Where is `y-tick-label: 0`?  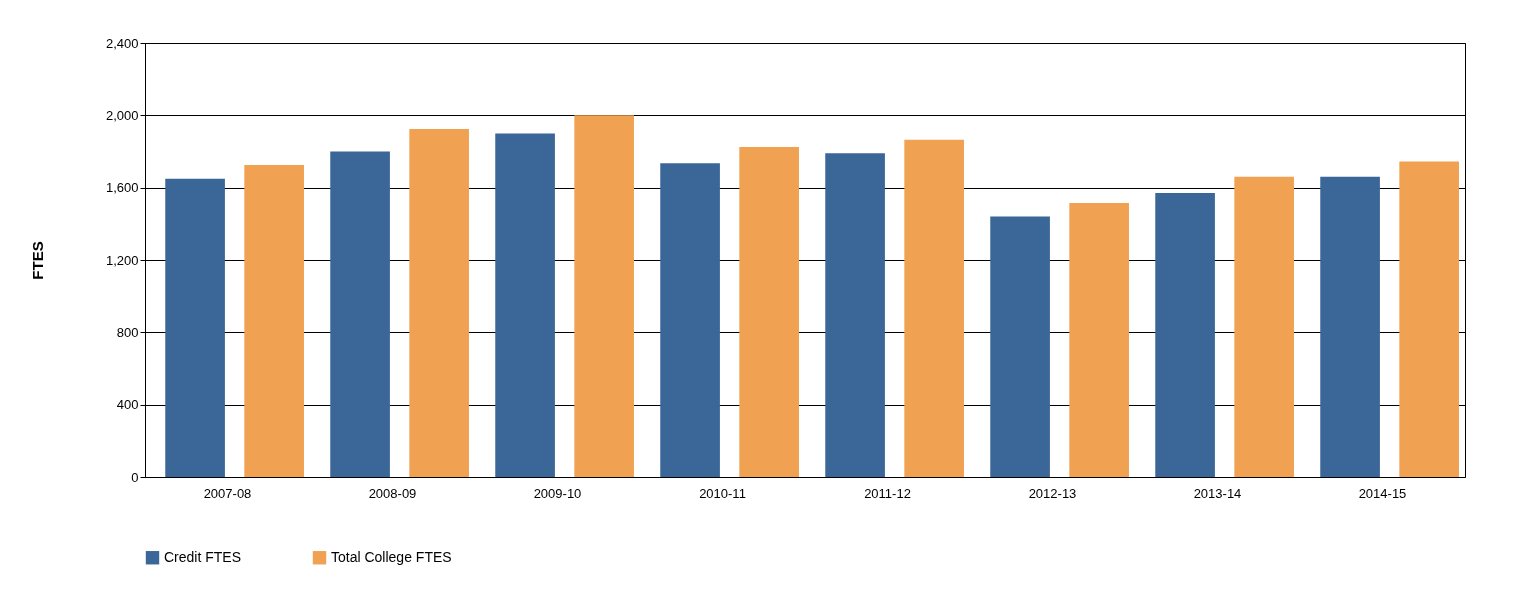
y-tick-label: 0 is located at coordinates (135, 477).